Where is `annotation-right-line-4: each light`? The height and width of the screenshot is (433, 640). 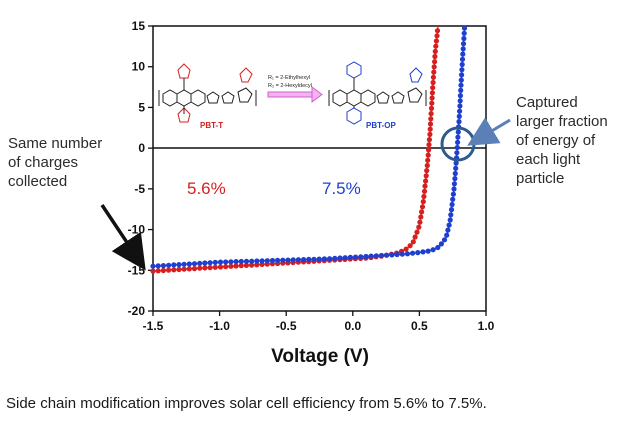 annotation-right-line-4: each light is located at coordinates (548, 159).